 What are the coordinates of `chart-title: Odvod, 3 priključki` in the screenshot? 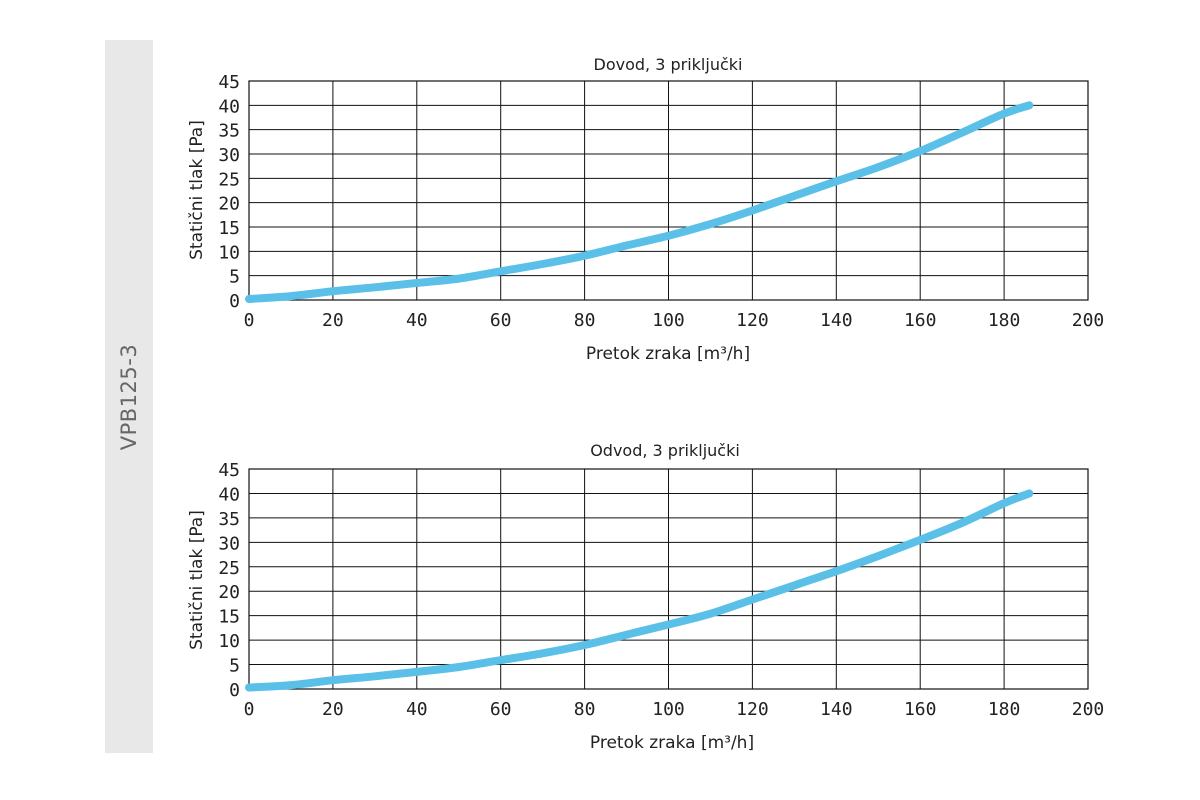 It's located at (665, 450).